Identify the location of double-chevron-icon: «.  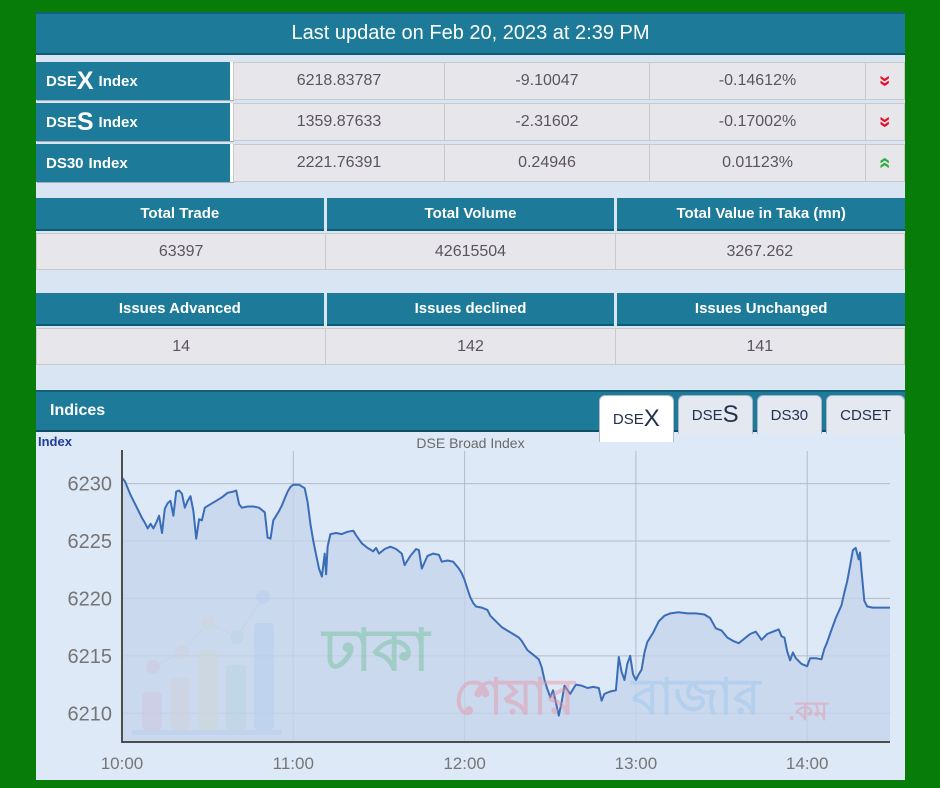
(885, 163).